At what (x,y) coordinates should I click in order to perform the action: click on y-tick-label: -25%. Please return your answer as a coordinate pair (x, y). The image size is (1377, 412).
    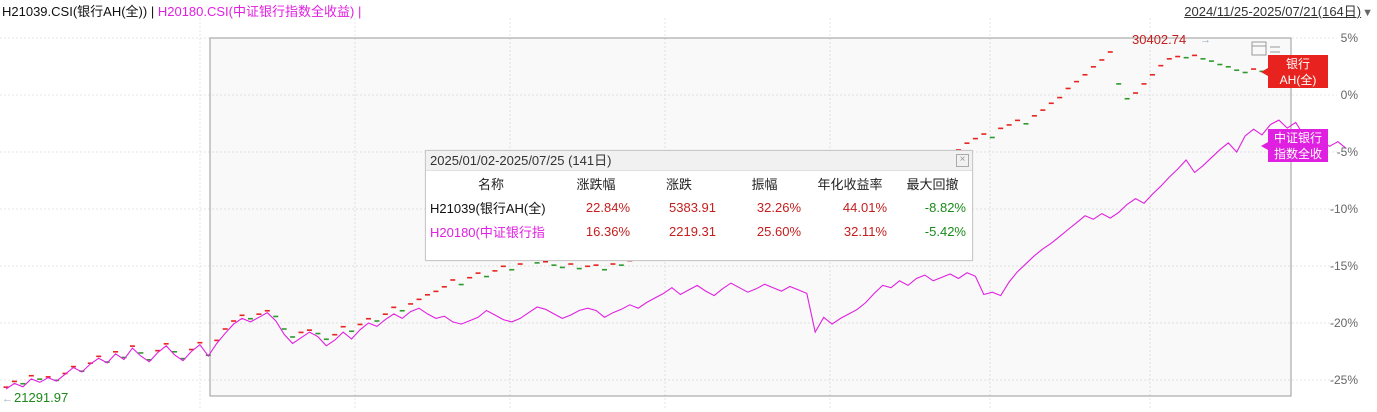
    Looking at the image, I should click on (1344, 380).